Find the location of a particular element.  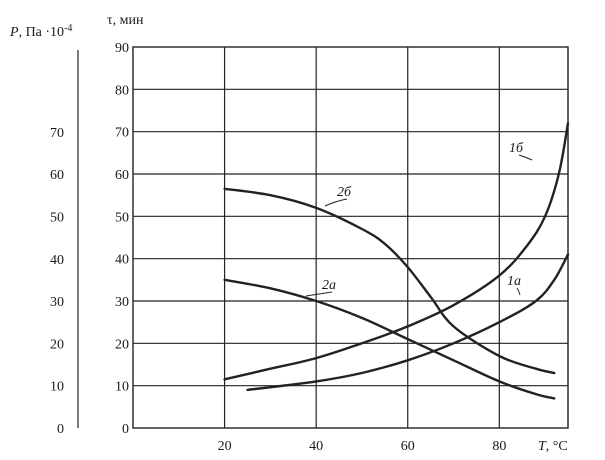

tau-y-tick-label: 0 is located at coordinates (125, 429).